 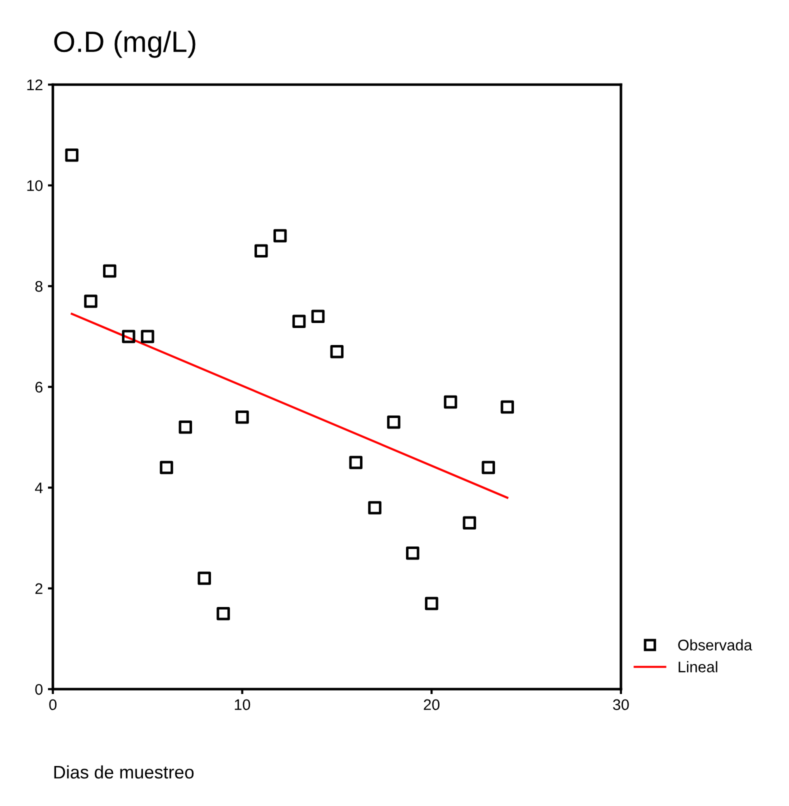 What do you see at coordinates (125, 44) in the screenshot?
I see `chart-title: O.D (mg/L)` at bounding box center [125, 44].